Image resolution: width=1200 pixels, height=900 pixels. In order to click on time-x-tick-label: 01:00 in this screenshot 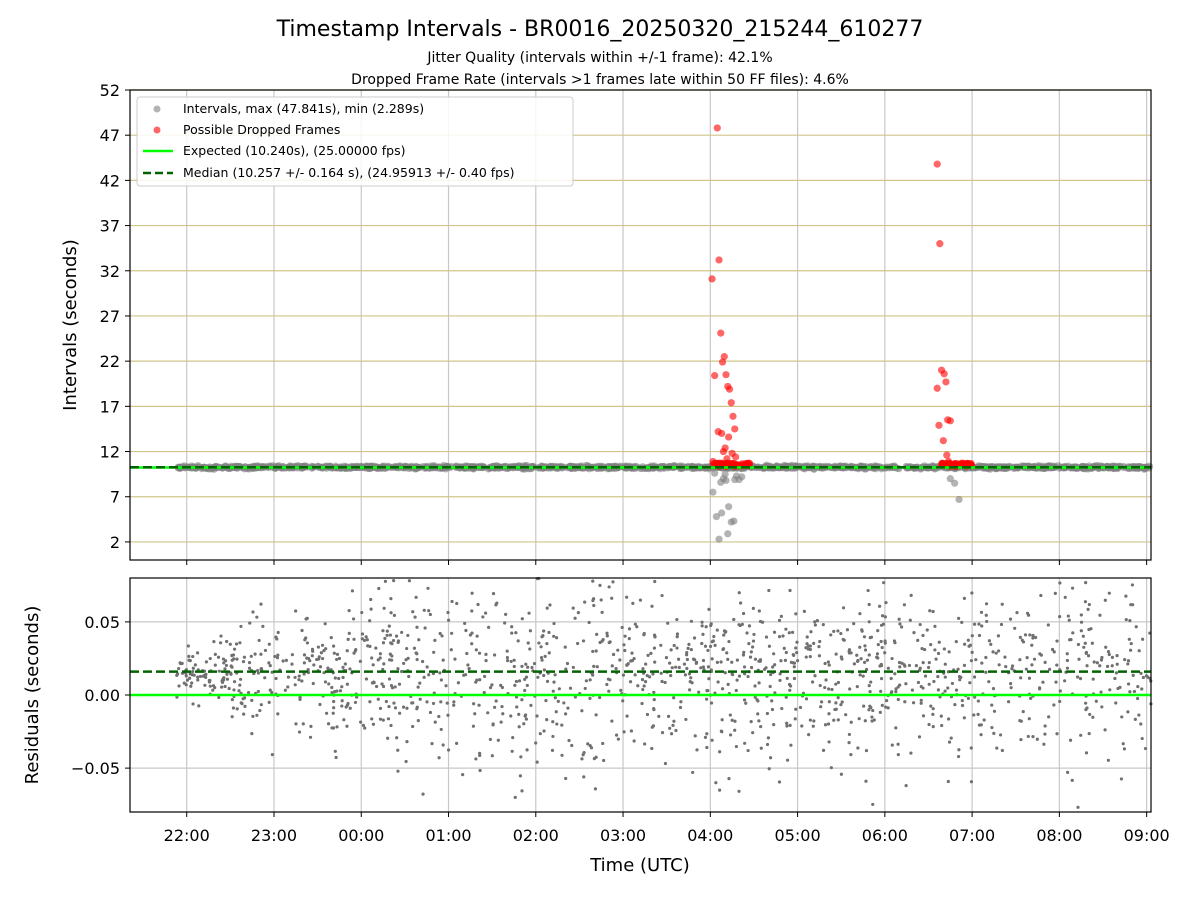, I will do `click(448, 835)`.